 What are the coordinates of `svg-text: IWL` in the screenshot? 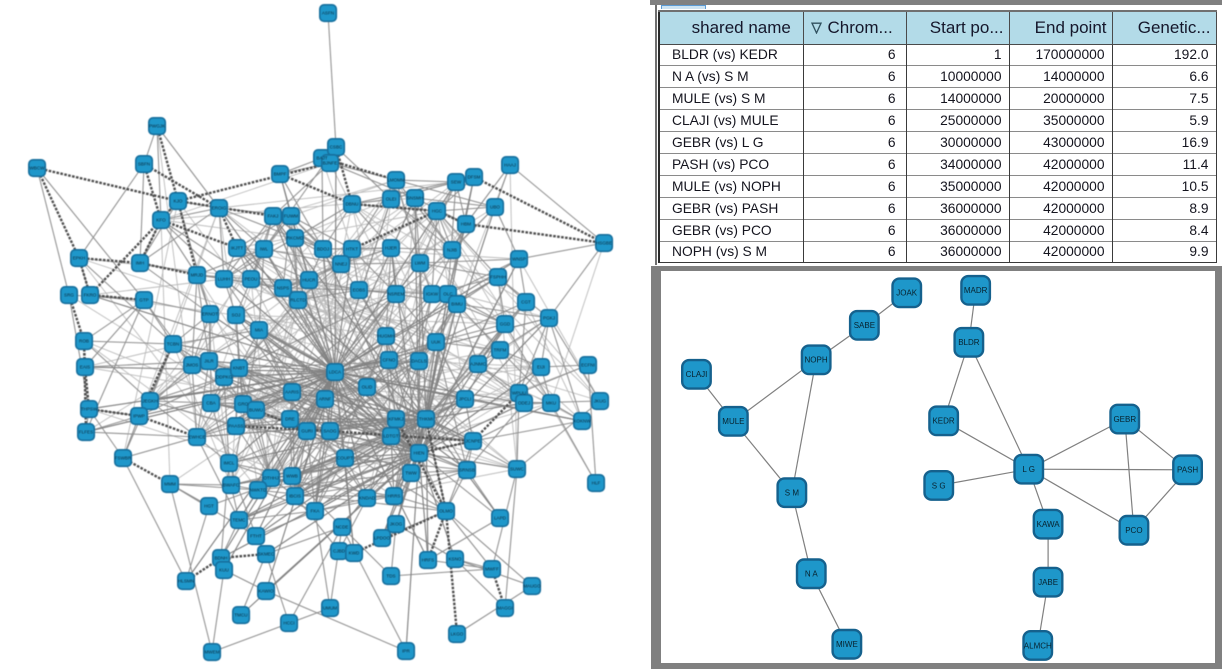 It's located at (264, 249).